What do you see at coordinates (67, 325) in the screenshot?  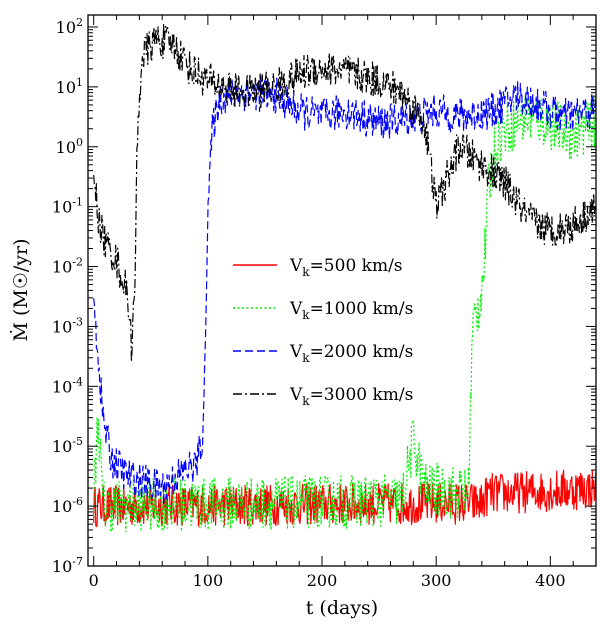 I see `y-tick-label: 10⁻³` at bounding box center [67, 325].